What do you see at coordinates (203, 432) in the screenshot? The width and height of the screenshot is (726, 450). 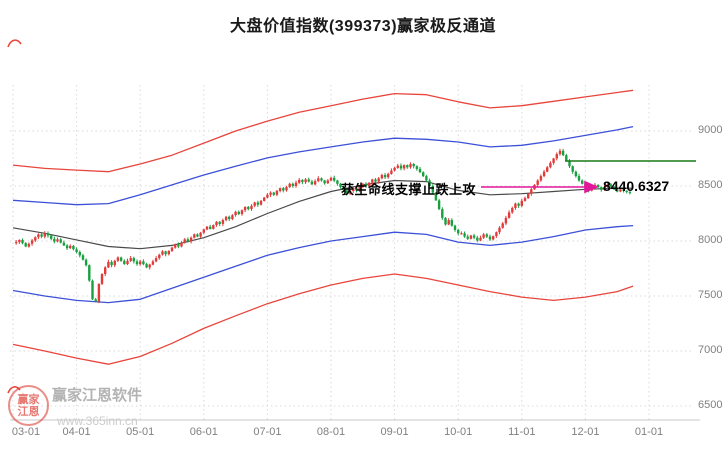 I see `x-axis-label: 06-01` at bounding box center [203, 432].